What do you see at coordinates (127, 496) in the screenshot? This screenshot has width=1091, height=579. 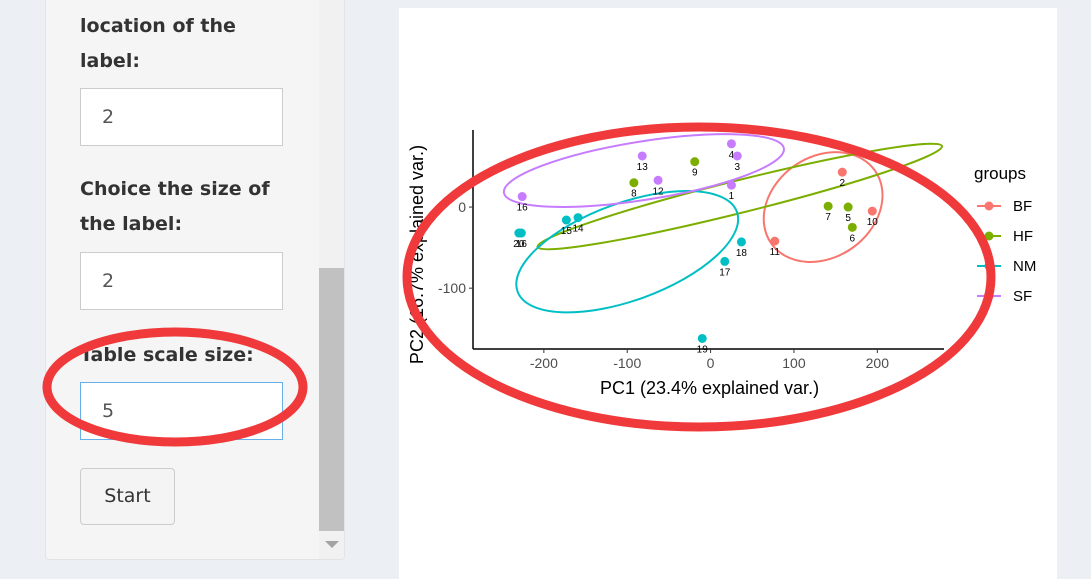 I see `start-button: Start` at bounding box center [127, 496].